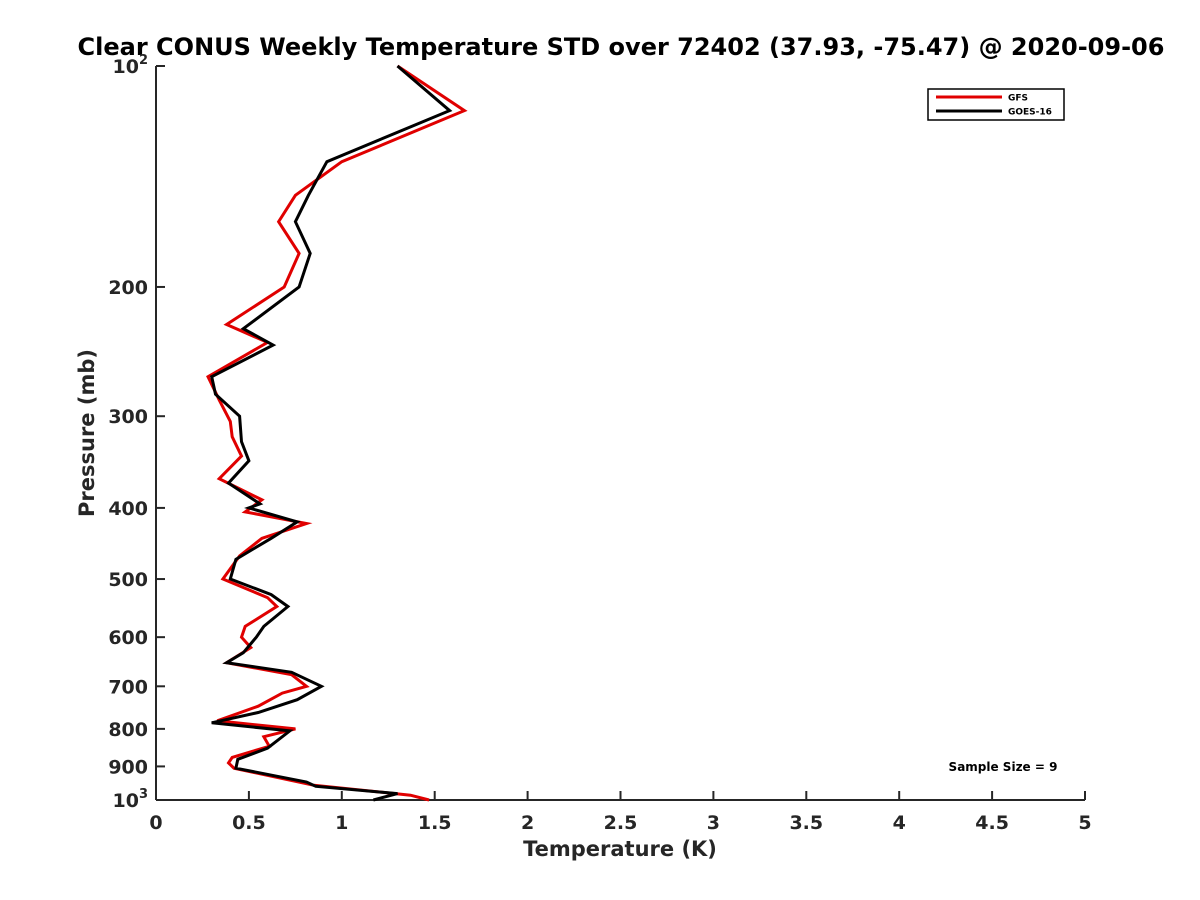  Describe the element at coordinates (621, 823) in the screenshot. I see `x-tick-label: 2.5` at that location.